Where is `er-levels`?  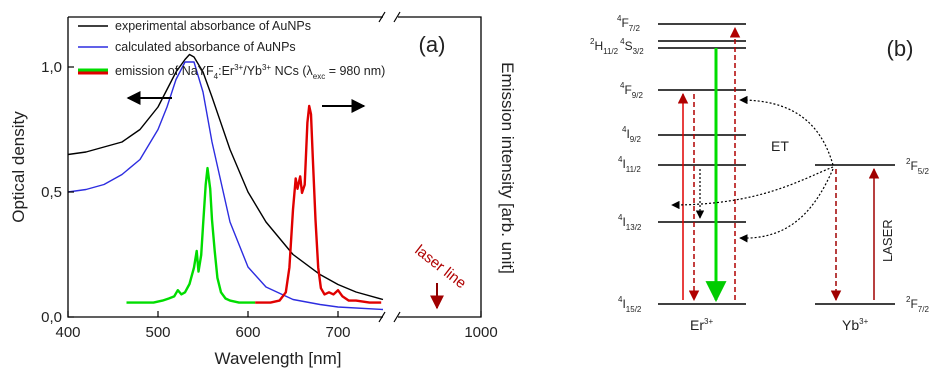 er-levels is located at coordinates (702, 164).